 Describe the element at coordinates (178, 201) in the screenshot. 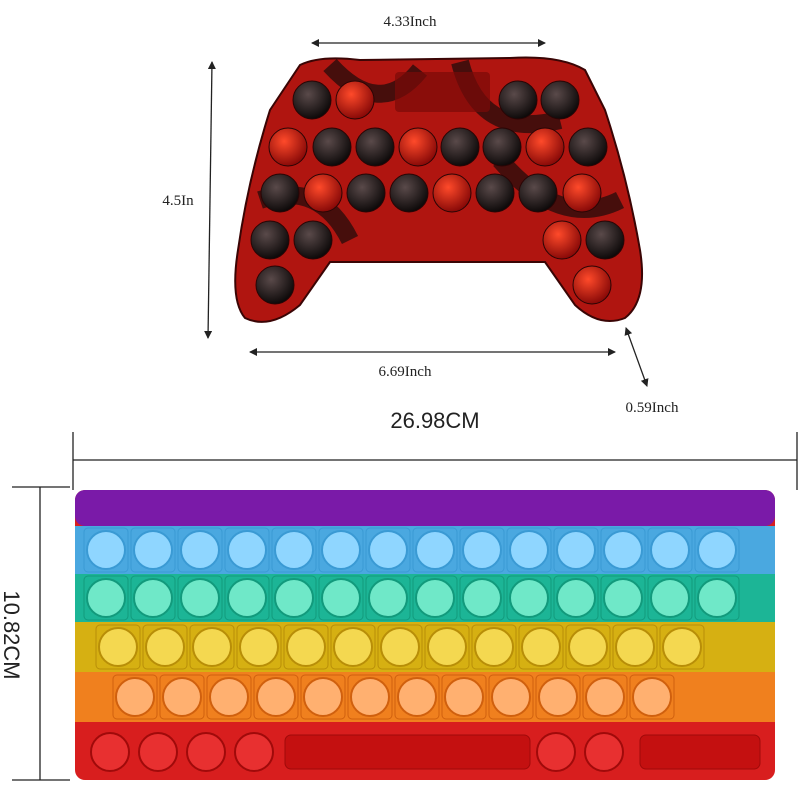

I see `dimension-label: 4.5In` at that location.